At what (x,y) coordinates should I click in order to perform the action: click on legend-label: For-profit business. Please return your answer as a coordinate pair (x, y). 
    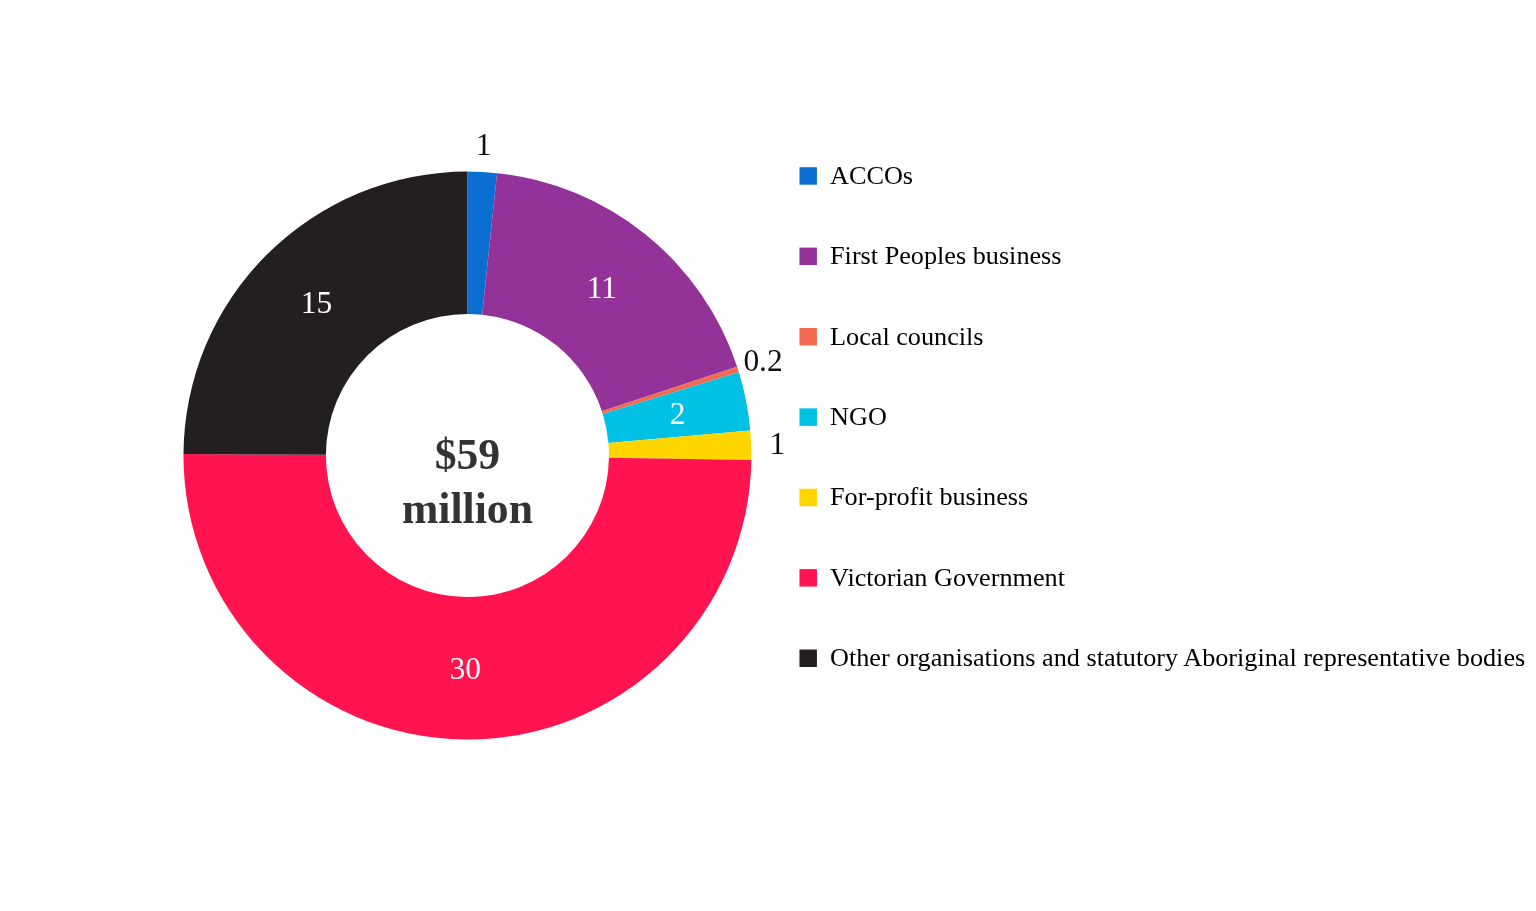
    Looking at the image, I should click on (929, 497).